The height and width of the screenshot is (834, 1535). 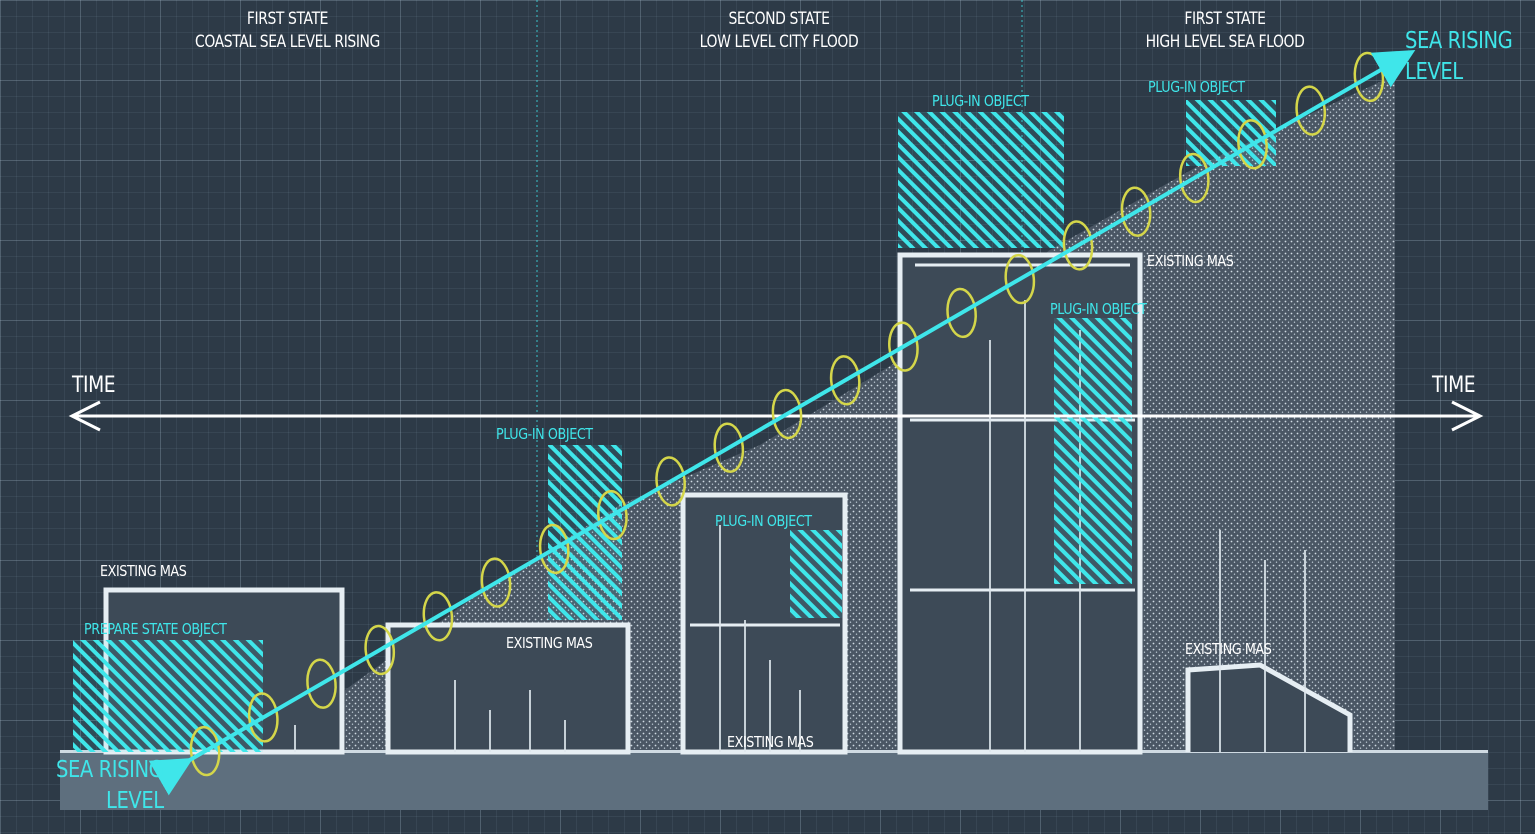 What do you see at coordinates (287, 42) in the screenshot?
I see `stage-1-desc: COASTAL SEA LEVEL RISING` at bounding box center [287, 42].